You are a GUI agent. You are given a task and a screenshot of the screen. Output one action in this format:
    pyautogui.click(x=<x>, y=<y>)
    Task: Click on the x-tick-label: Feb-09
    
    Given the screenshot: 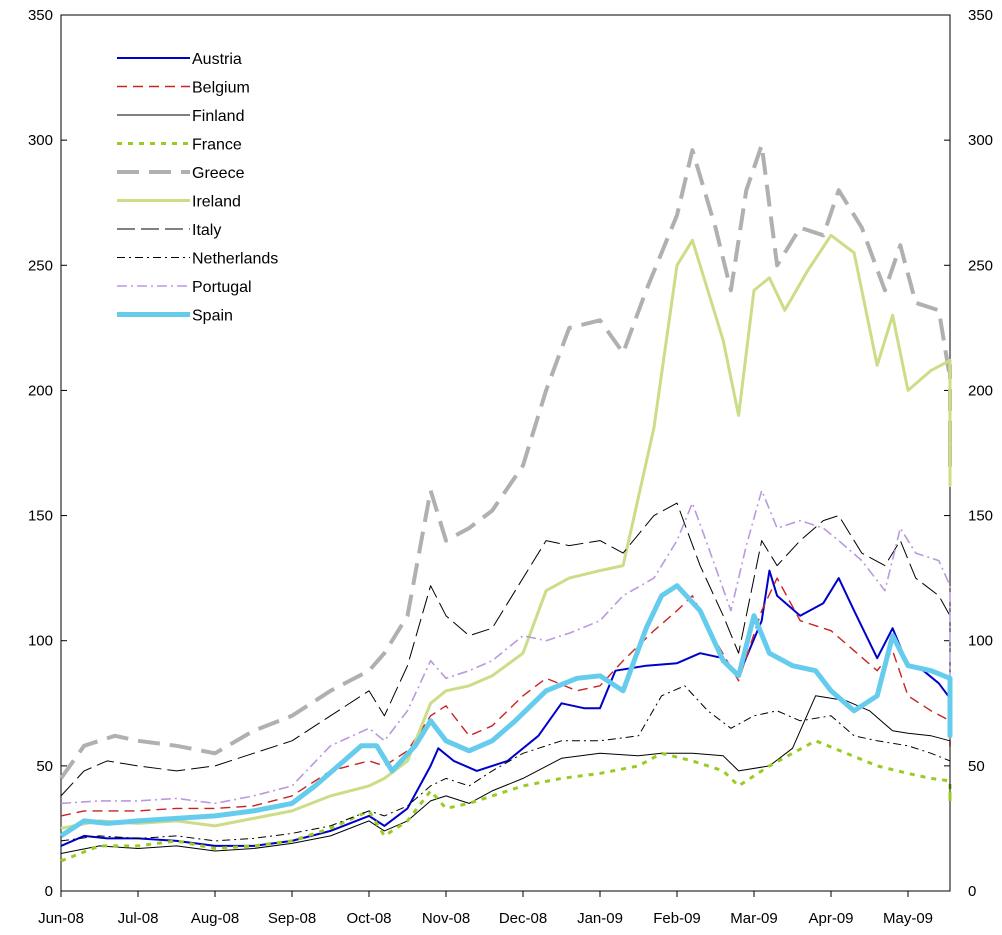 What is the action you would take?
    pyautogui.click(x=677, y=918)
    